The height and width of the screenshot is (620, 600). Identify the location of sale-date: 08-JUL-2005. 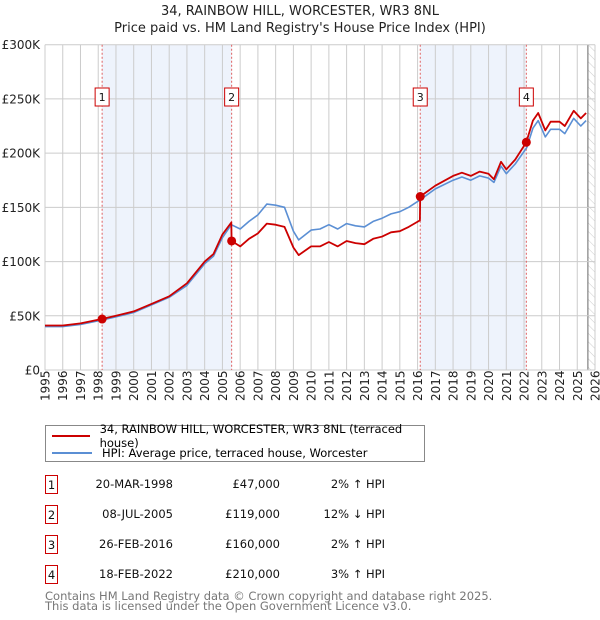
(137, 514).